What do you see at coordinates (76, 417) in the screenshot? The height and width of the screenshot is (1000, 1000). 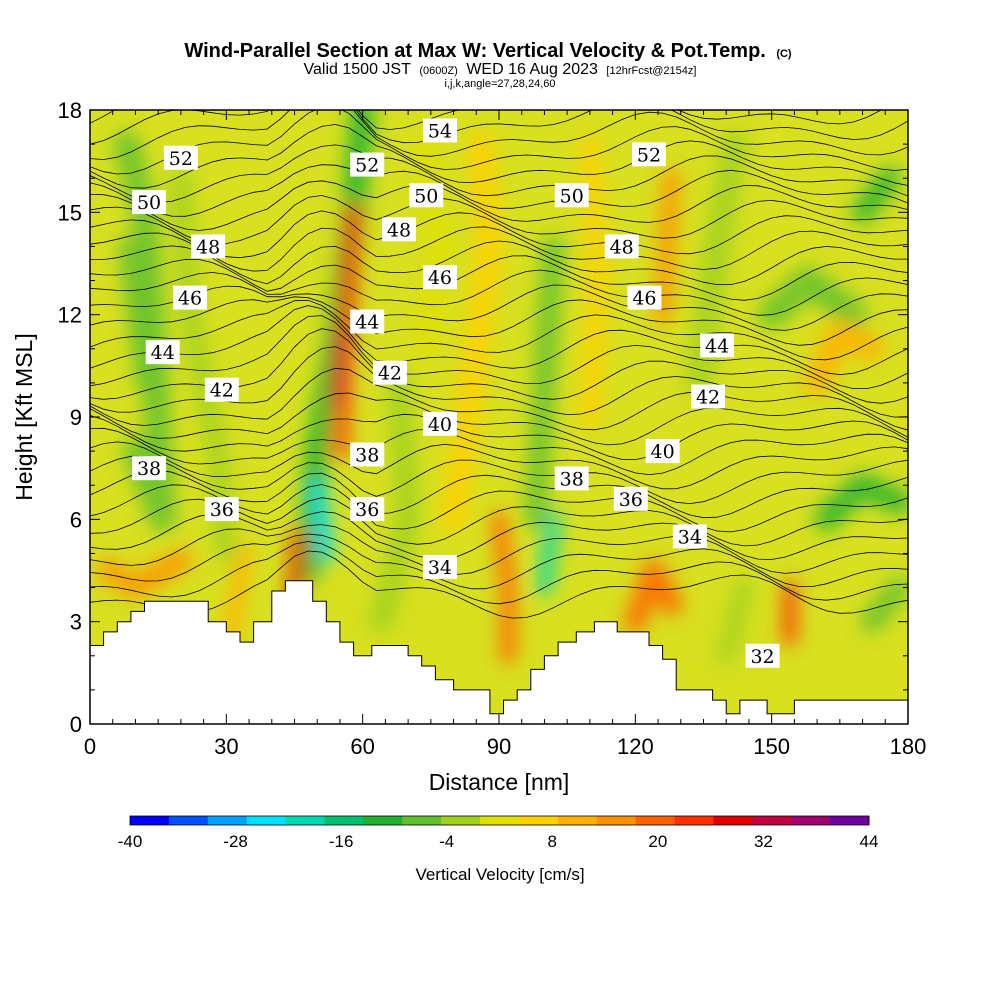 I see `y-tick-label: 9` at bounding box center [76, 417].